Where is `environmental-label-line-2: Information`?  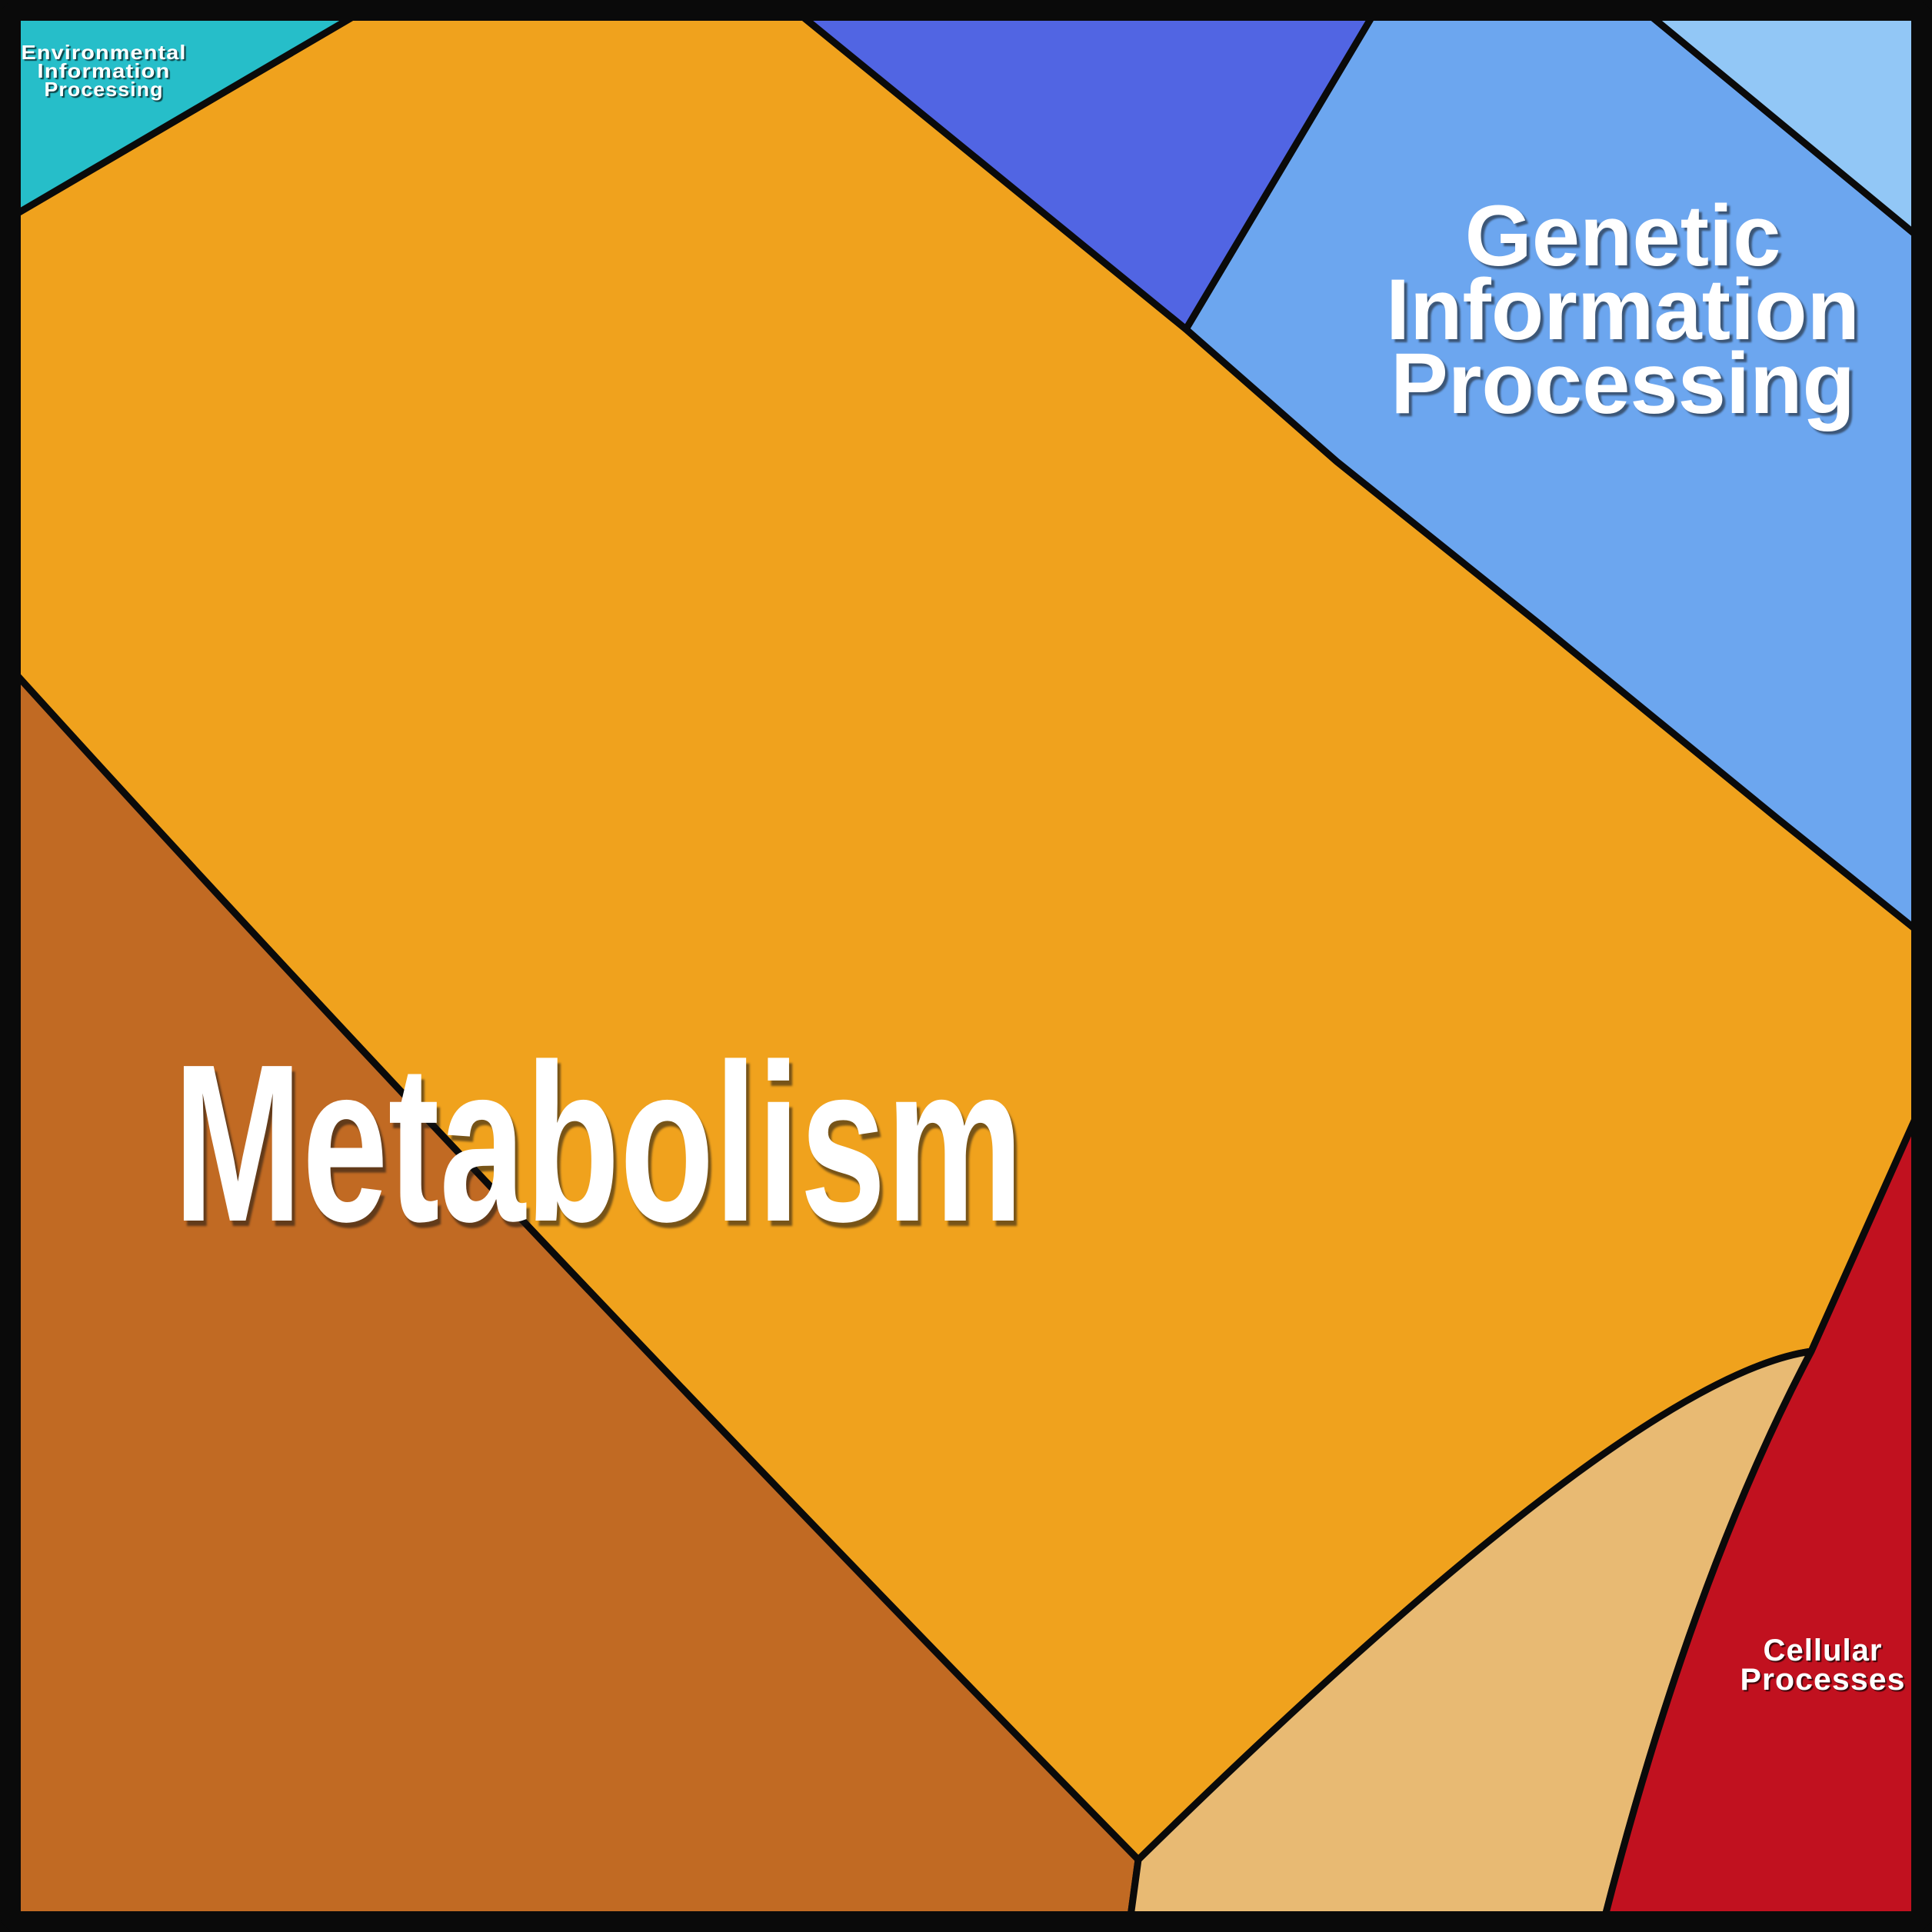 environmental-label-line-2: Information is located at coordinates (104, 70).